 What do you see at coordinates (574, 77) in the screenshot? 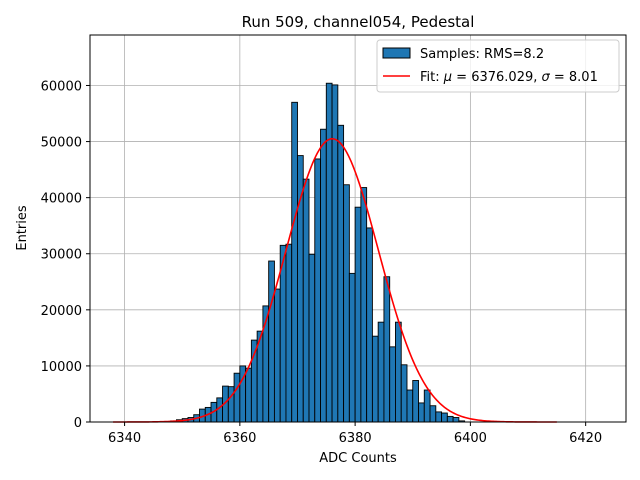
I see `legend-fit-sigma-value: = 8.01` at bounding box center [574, 77].